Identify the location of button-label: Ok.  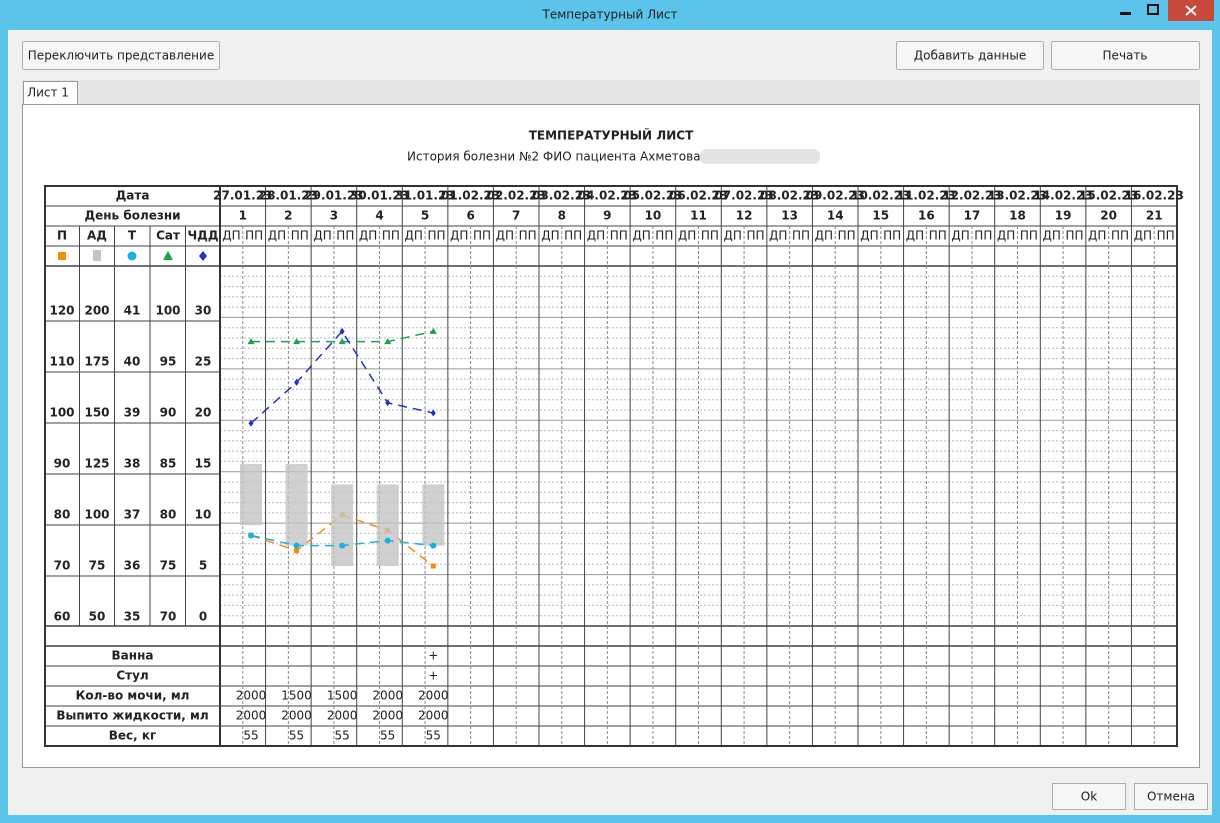
(1089, 797).